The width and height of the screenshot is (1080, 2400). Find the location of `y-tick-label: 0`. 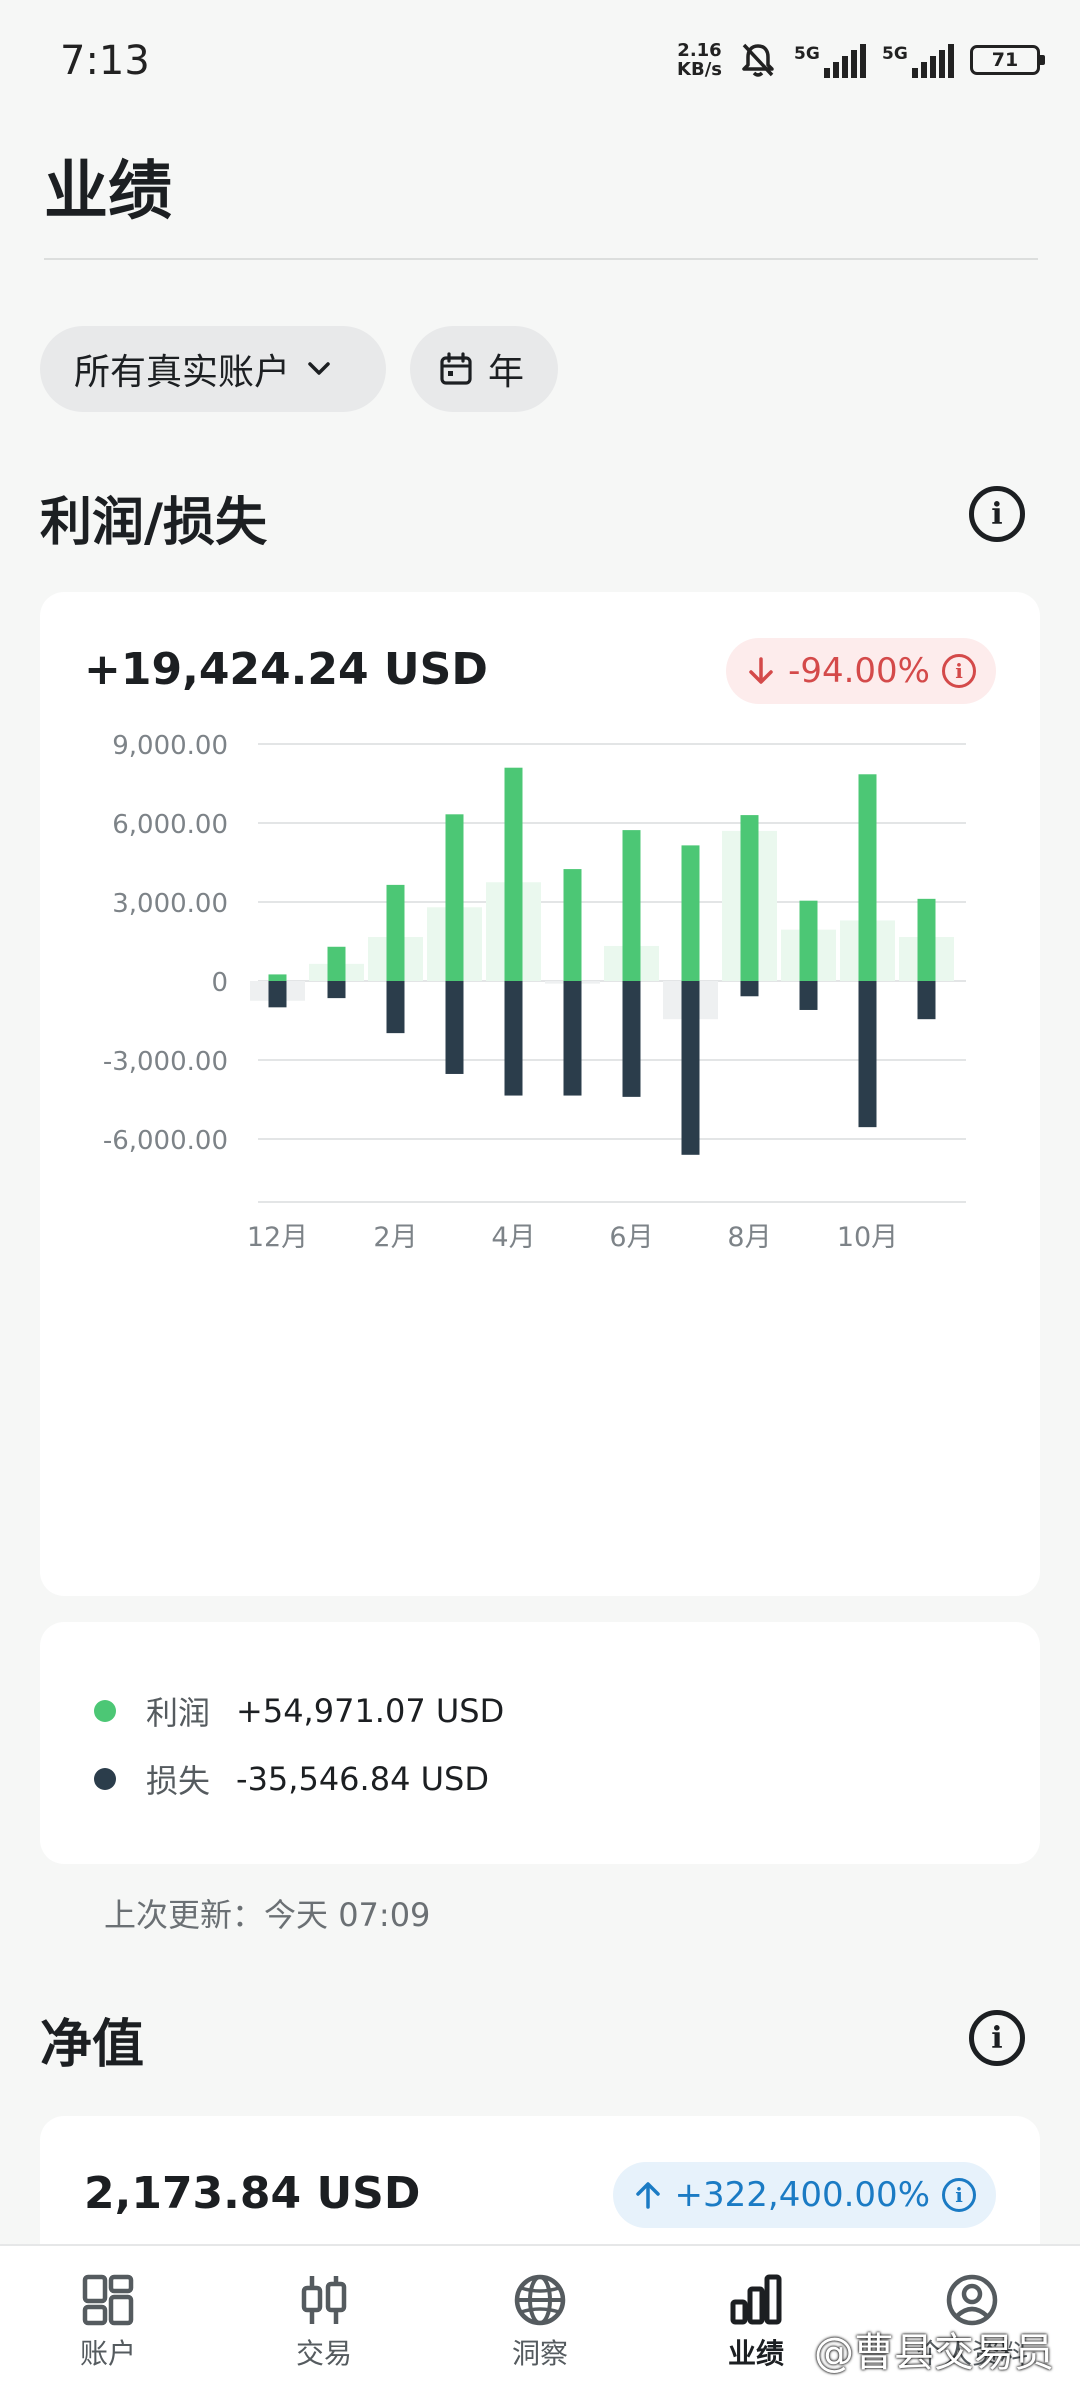

y-tick-label: 0 is located at coordinates (219, 983).